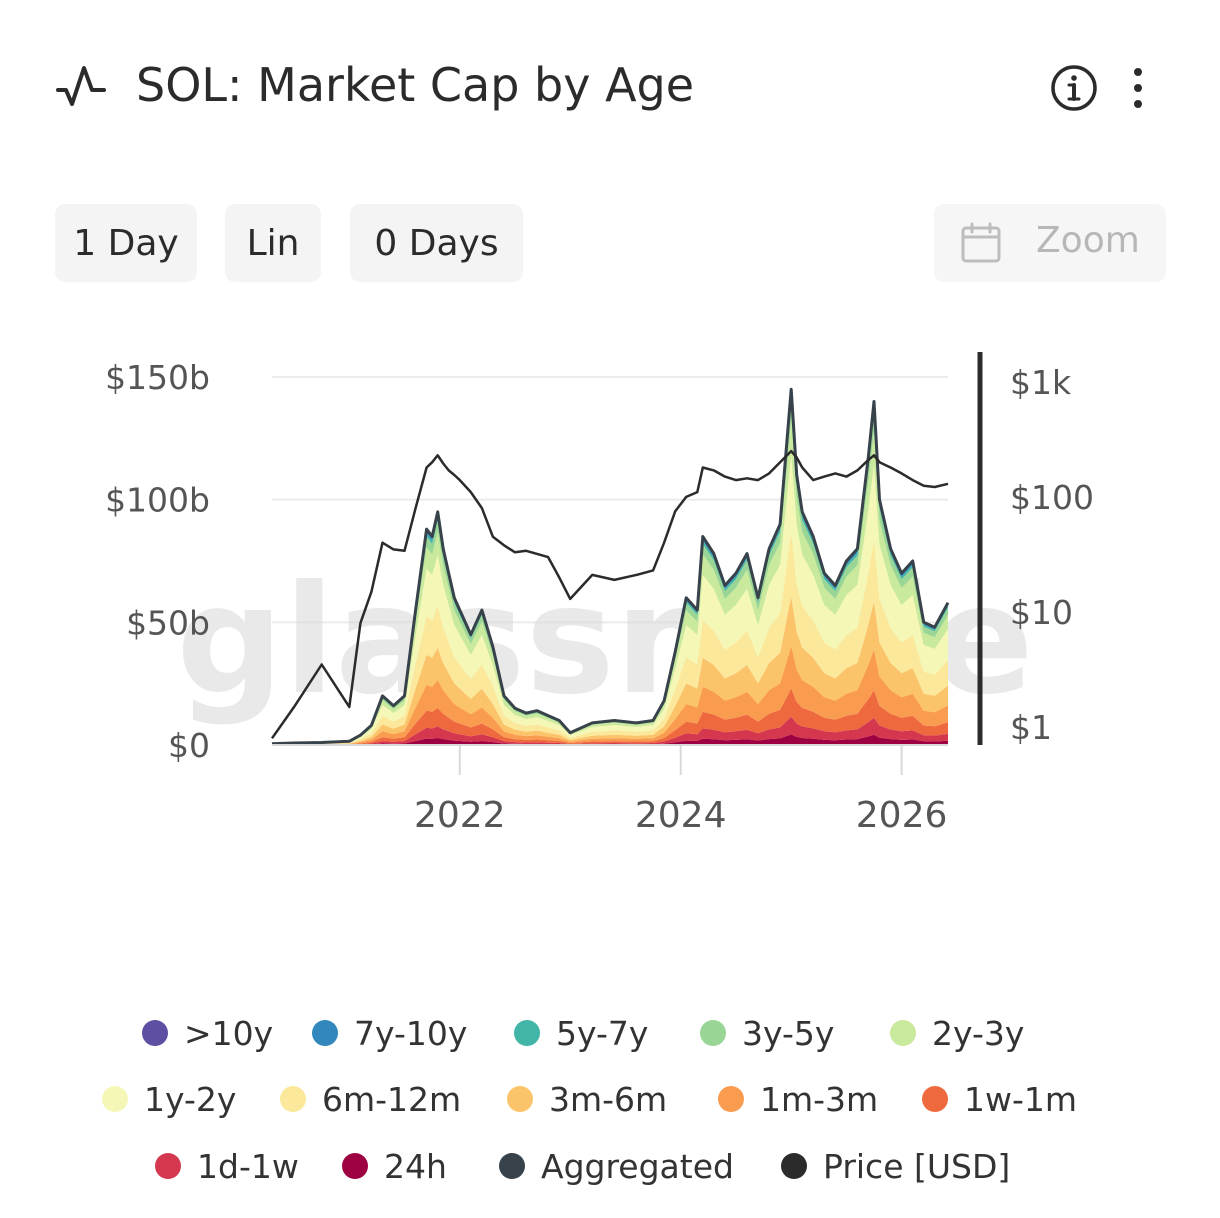 The height and width of the screenshot is (1218, 1220). I want to click on legend-item: 7y-10y, so click(389, 1033).